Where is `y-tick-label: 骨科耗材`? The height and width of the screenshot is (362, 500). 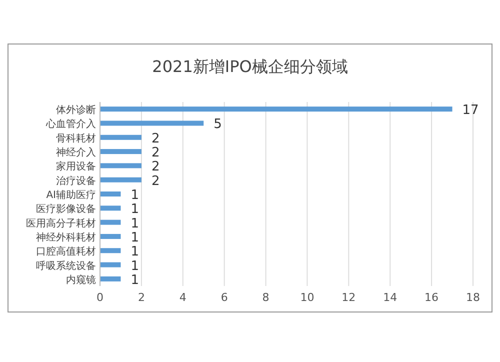 y-tick-label: 骨科耗材 is located at coordinates (76, 138).